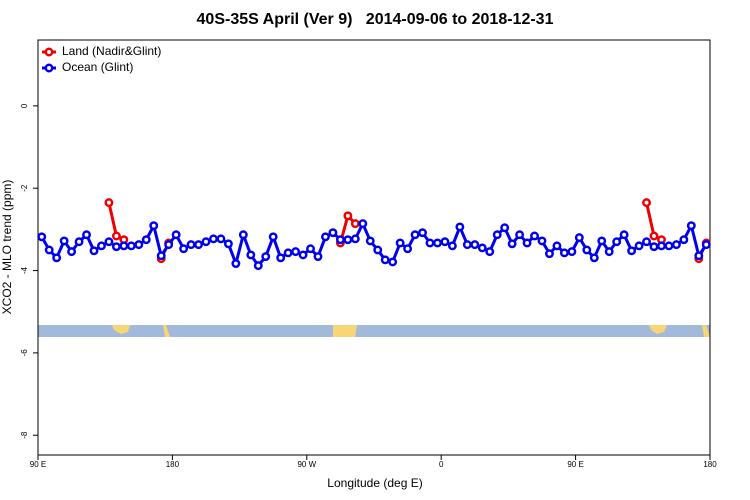  I want to click on legend-marker, so click(49, 68).